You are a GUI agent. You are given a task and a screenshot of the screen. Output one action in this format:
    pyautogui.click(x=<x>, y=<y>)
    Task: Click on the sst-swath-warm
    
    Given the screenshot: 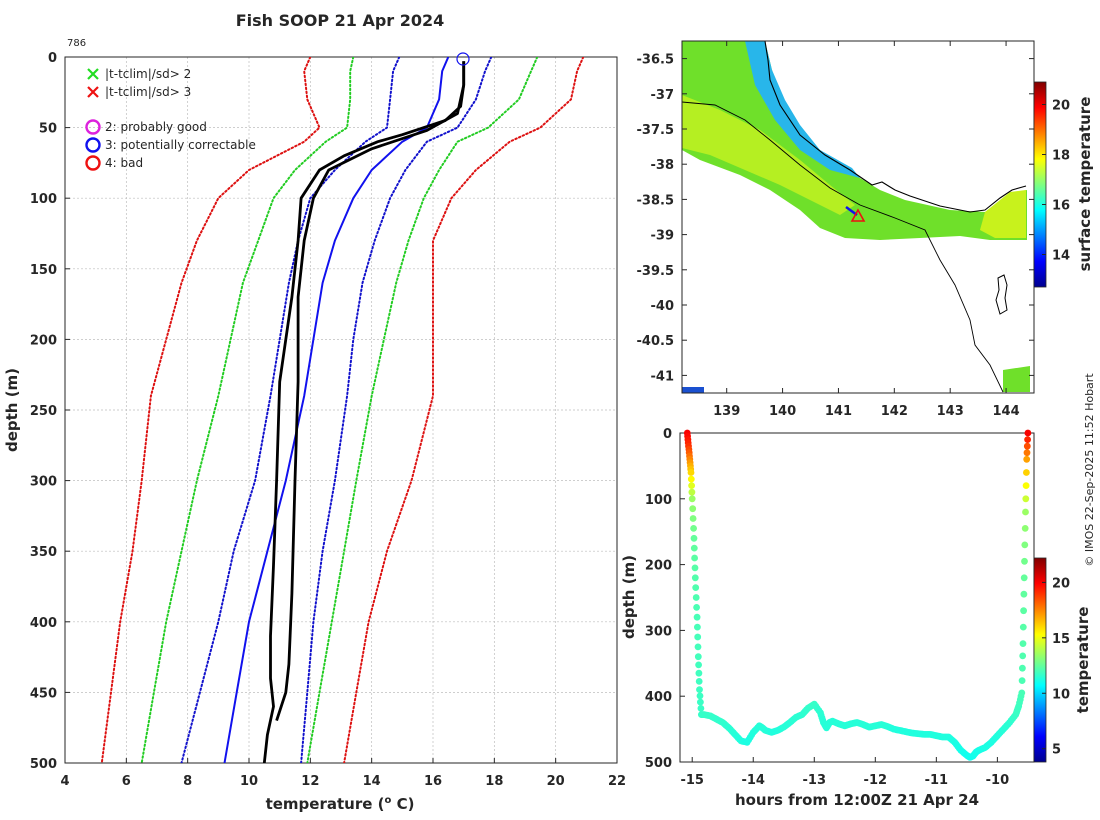 What is the action you would take?
    pyautogui.click(x=768, y=155)
    